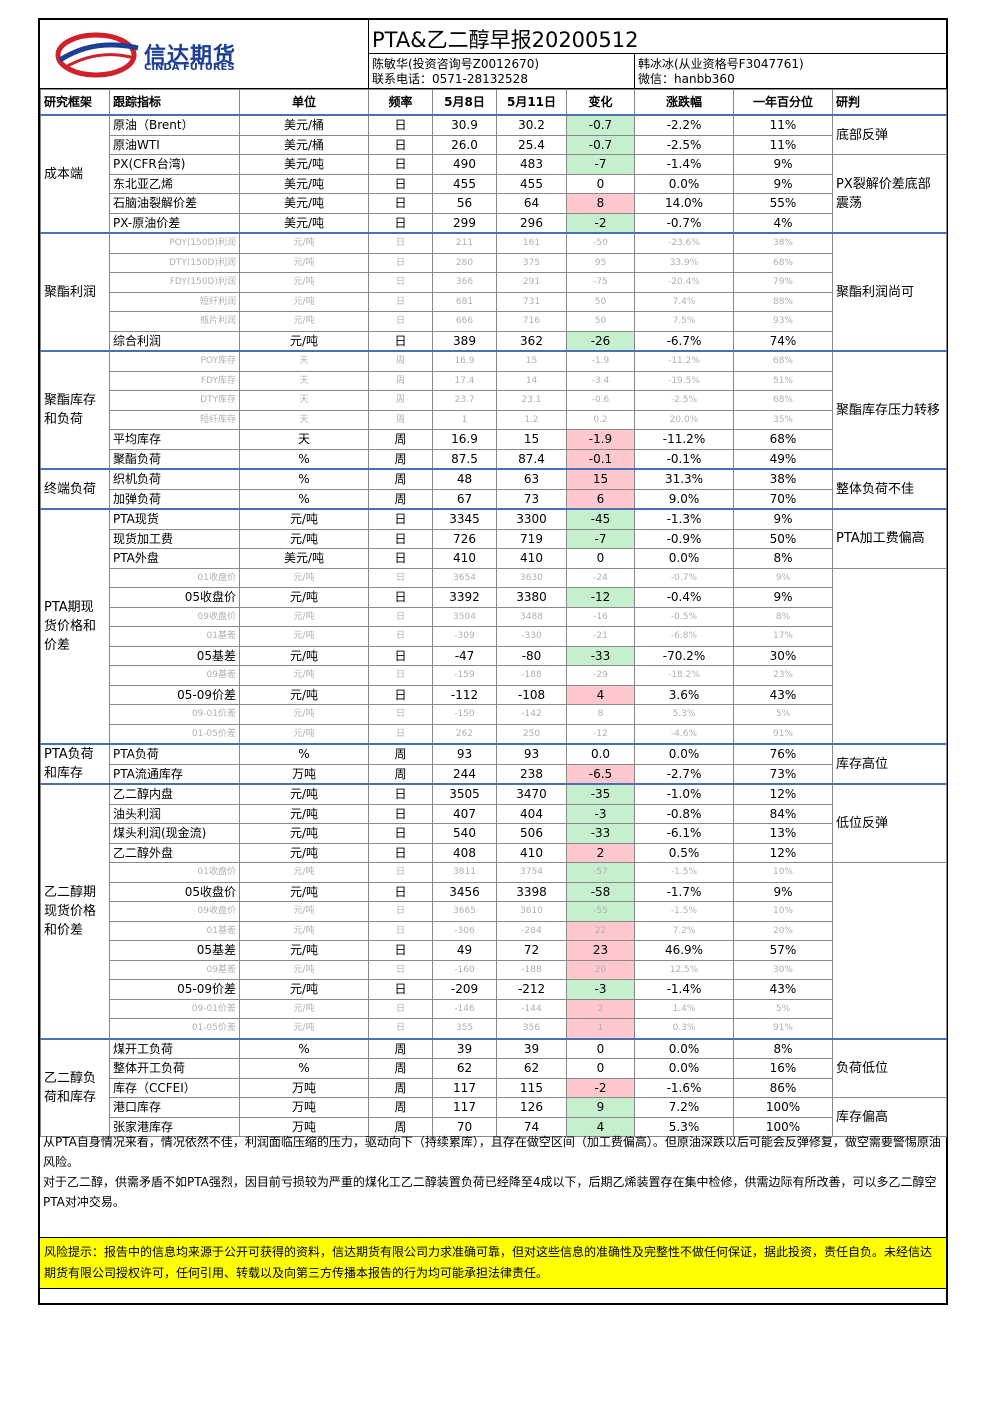  I want to click on section-name: 乙二醇负荷和库存, so click(75, 1087).